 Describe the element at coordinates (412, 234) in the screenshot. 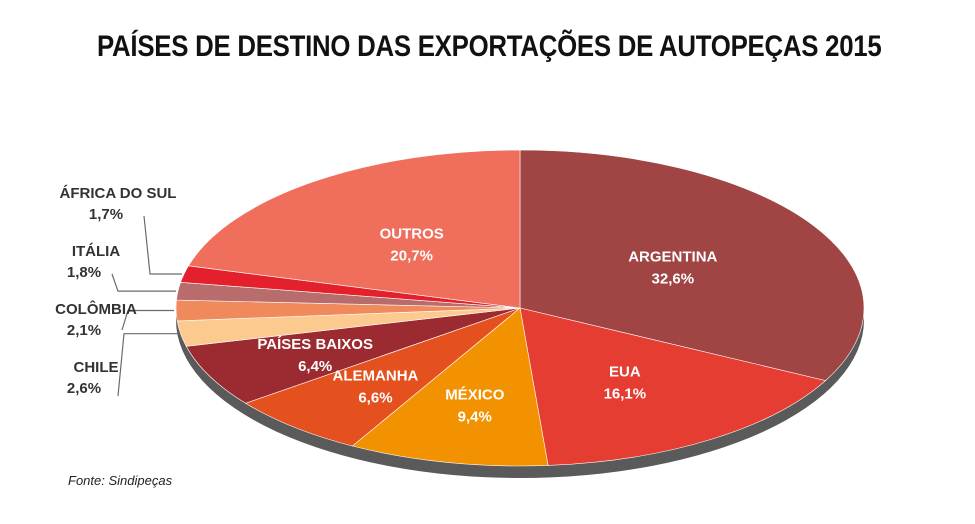

I see `slice-label-outros: OUTROS` at that location.